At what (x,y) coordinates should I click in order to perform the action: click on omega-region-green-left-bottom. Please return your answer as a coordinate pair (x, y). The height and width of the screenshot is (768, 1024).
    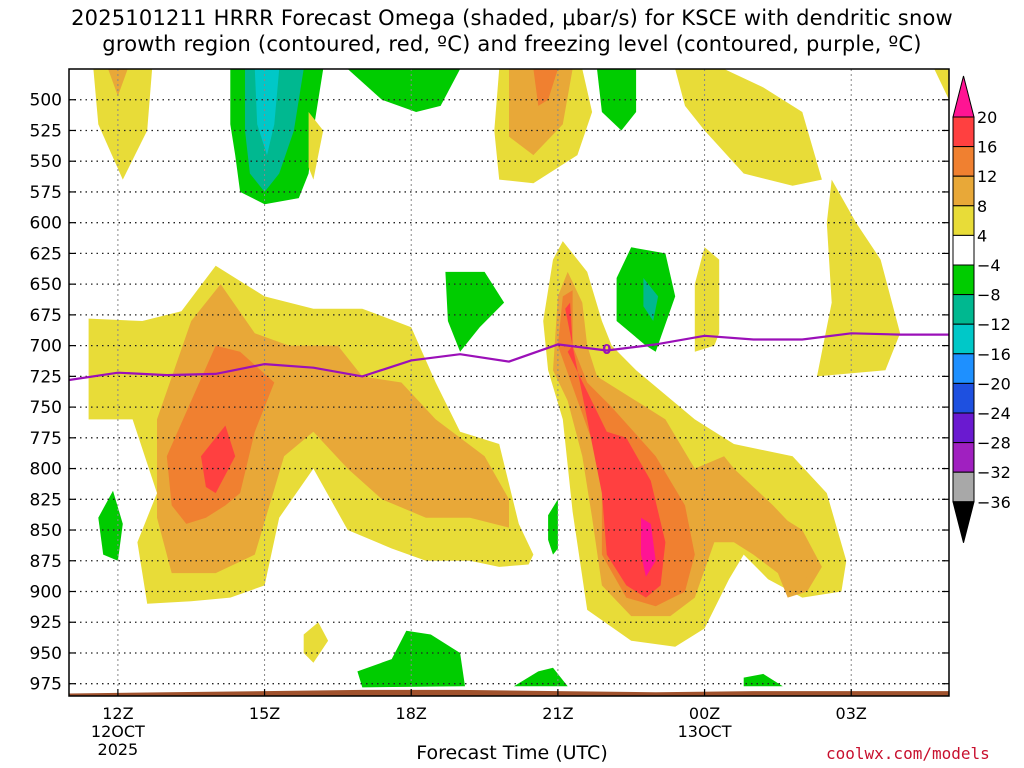
    Looking at the image, I should click on (110, 525).